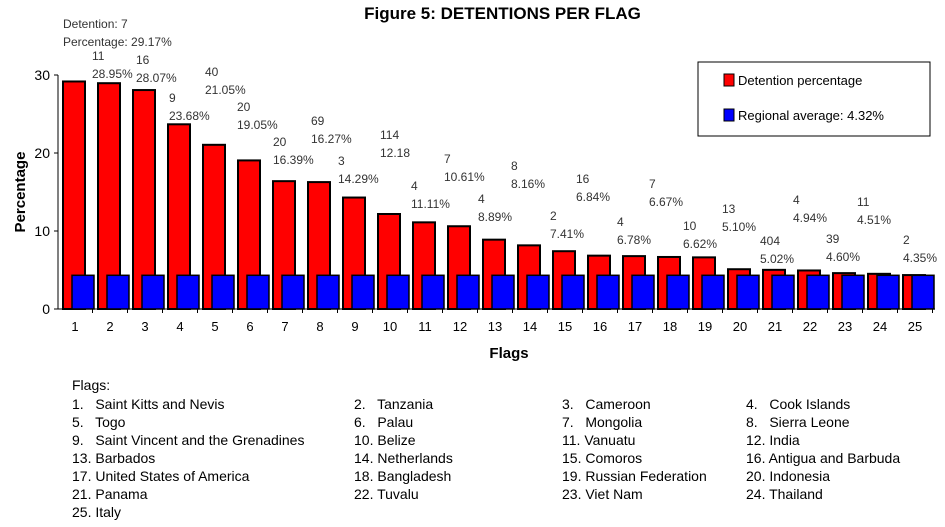  I want to click on legend-label: Regional average: 4.32%, so click(811, 115).